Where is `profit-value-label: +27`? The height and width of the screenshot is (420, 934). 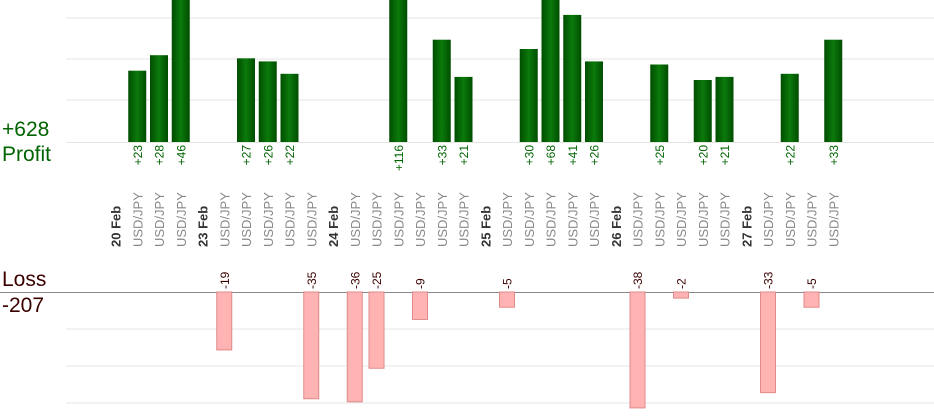
profit-value-label: +27 is located at coordinates (247, 155).